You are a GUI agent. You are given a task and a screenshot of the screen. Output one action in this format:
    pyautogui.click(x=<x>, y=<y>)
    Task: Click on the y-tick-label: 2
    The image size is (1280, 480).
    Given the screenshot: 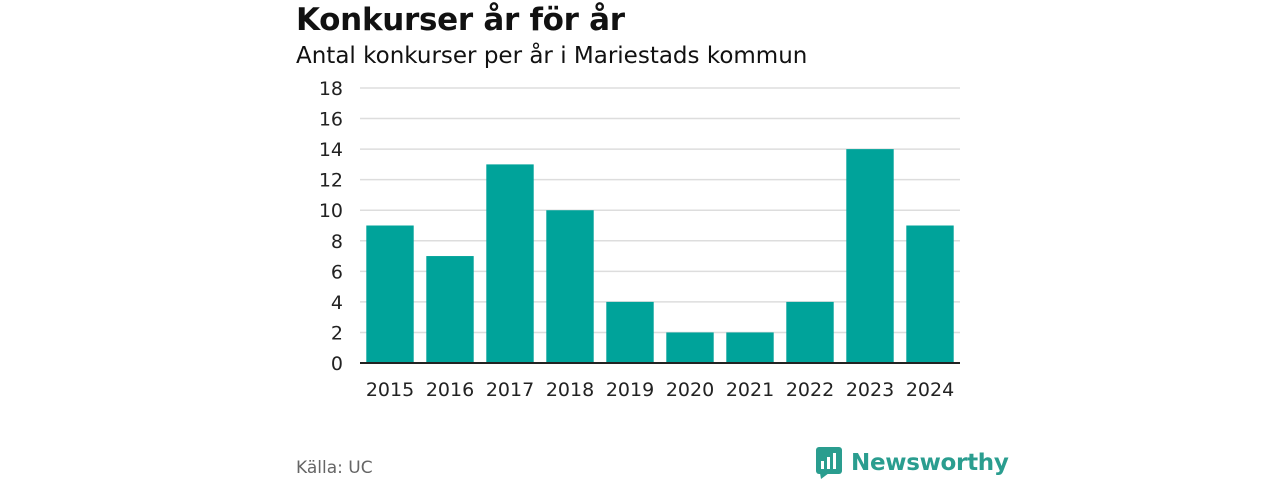 What is the action you would take?
    pyautogui.click(x=337, y=333)
    